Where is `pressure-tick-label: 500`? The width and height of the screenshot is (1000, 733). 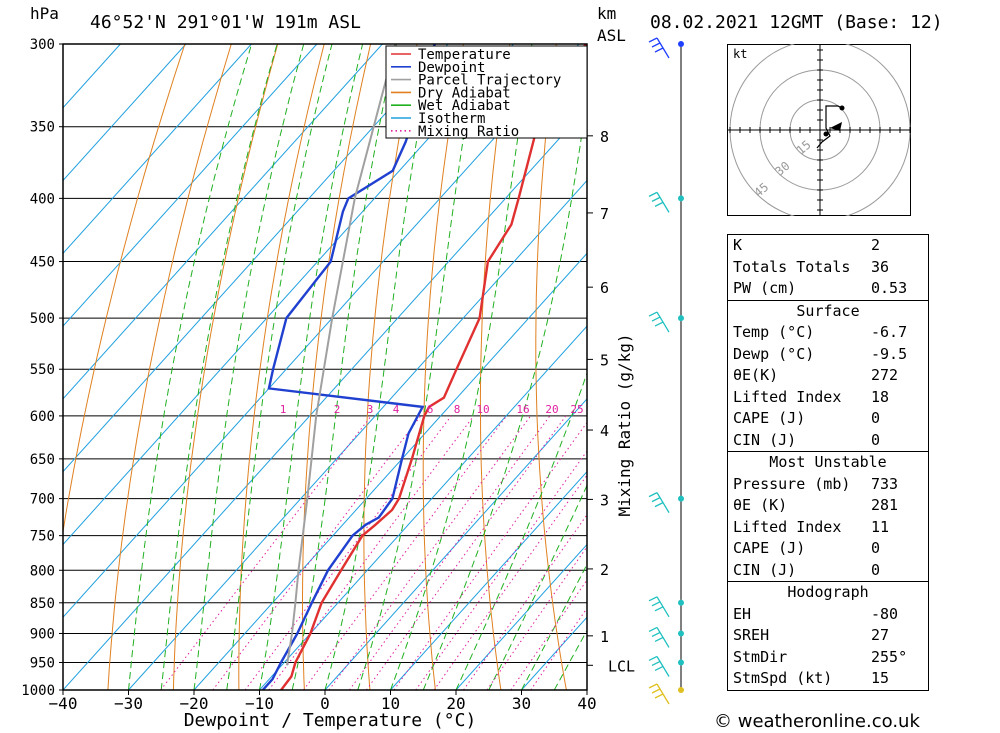 pressure-tick-label: 500 is located at coordinates (42, 319).